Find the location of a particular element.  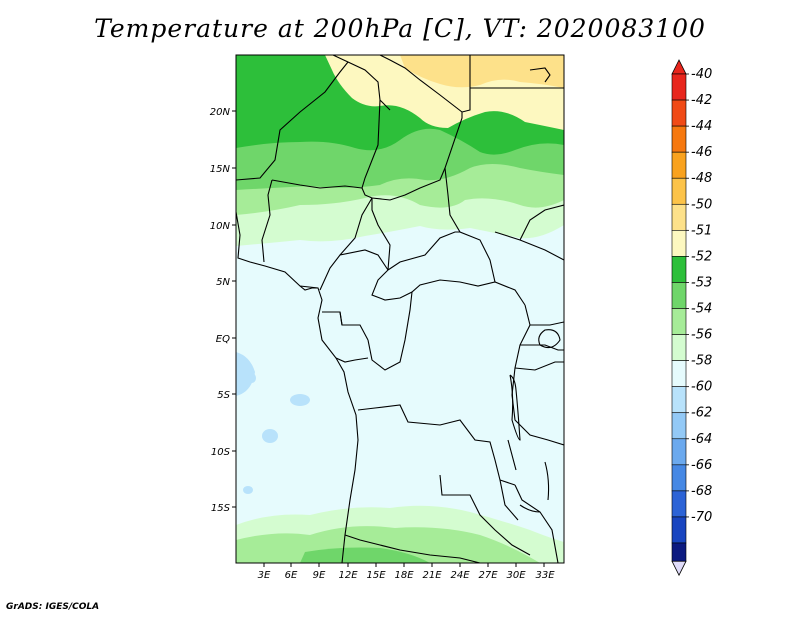

colorbar-label: -58 is located at coordinates (701, 361).